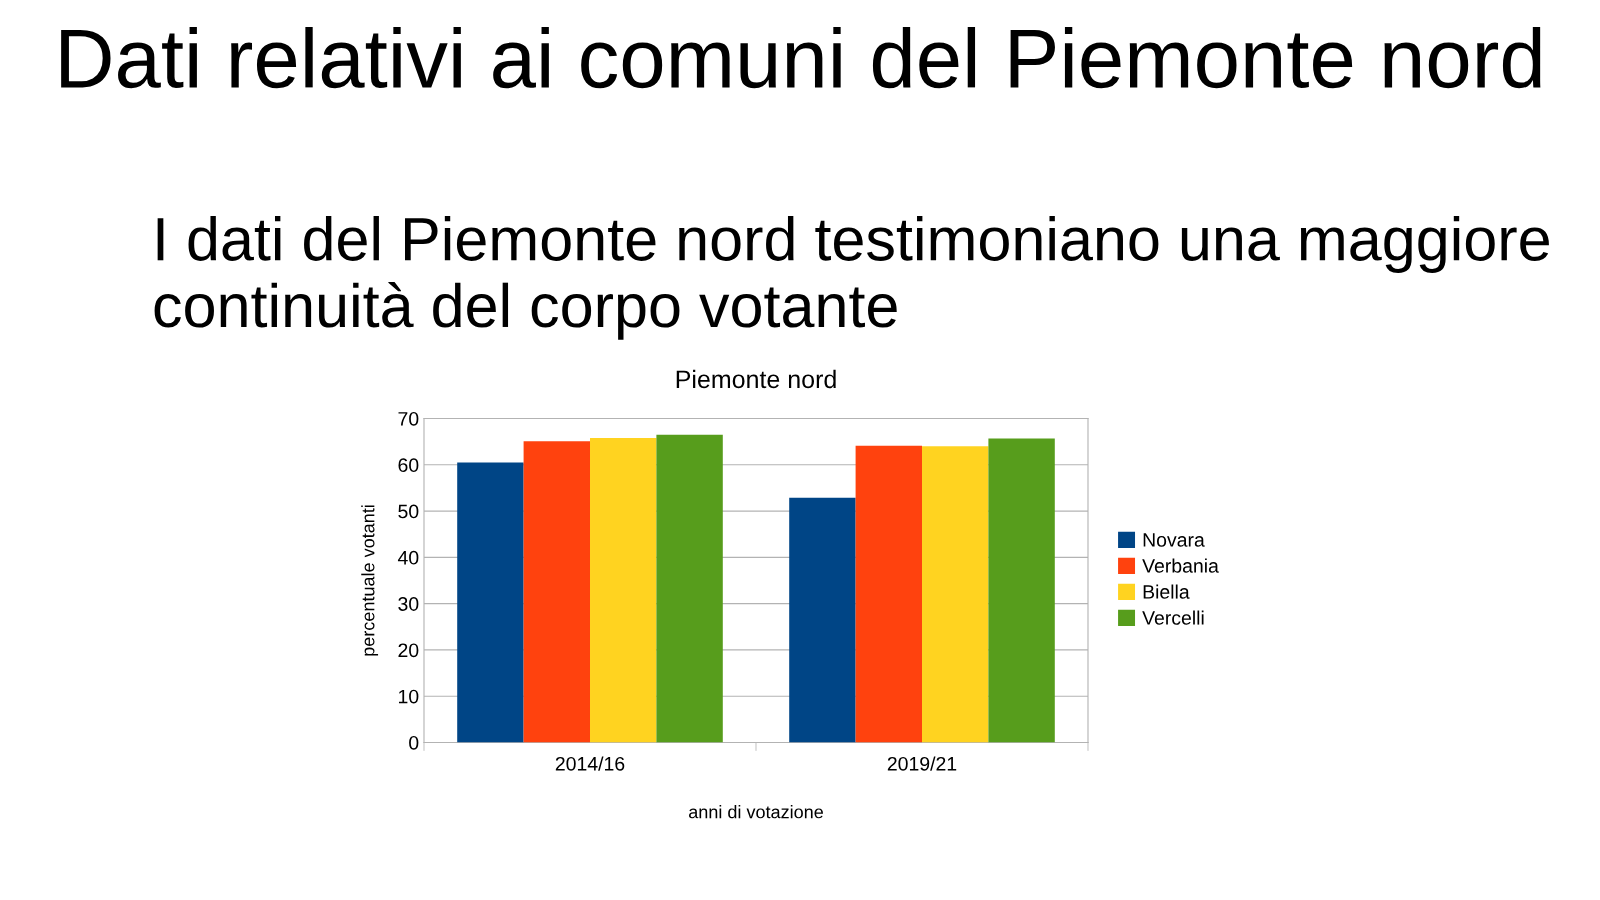 This screenshot has height=900, width=1600. Describe the element at coordinates (756, 379) in the screenshot. I see `chart-title: Piemonte nord` at that location.